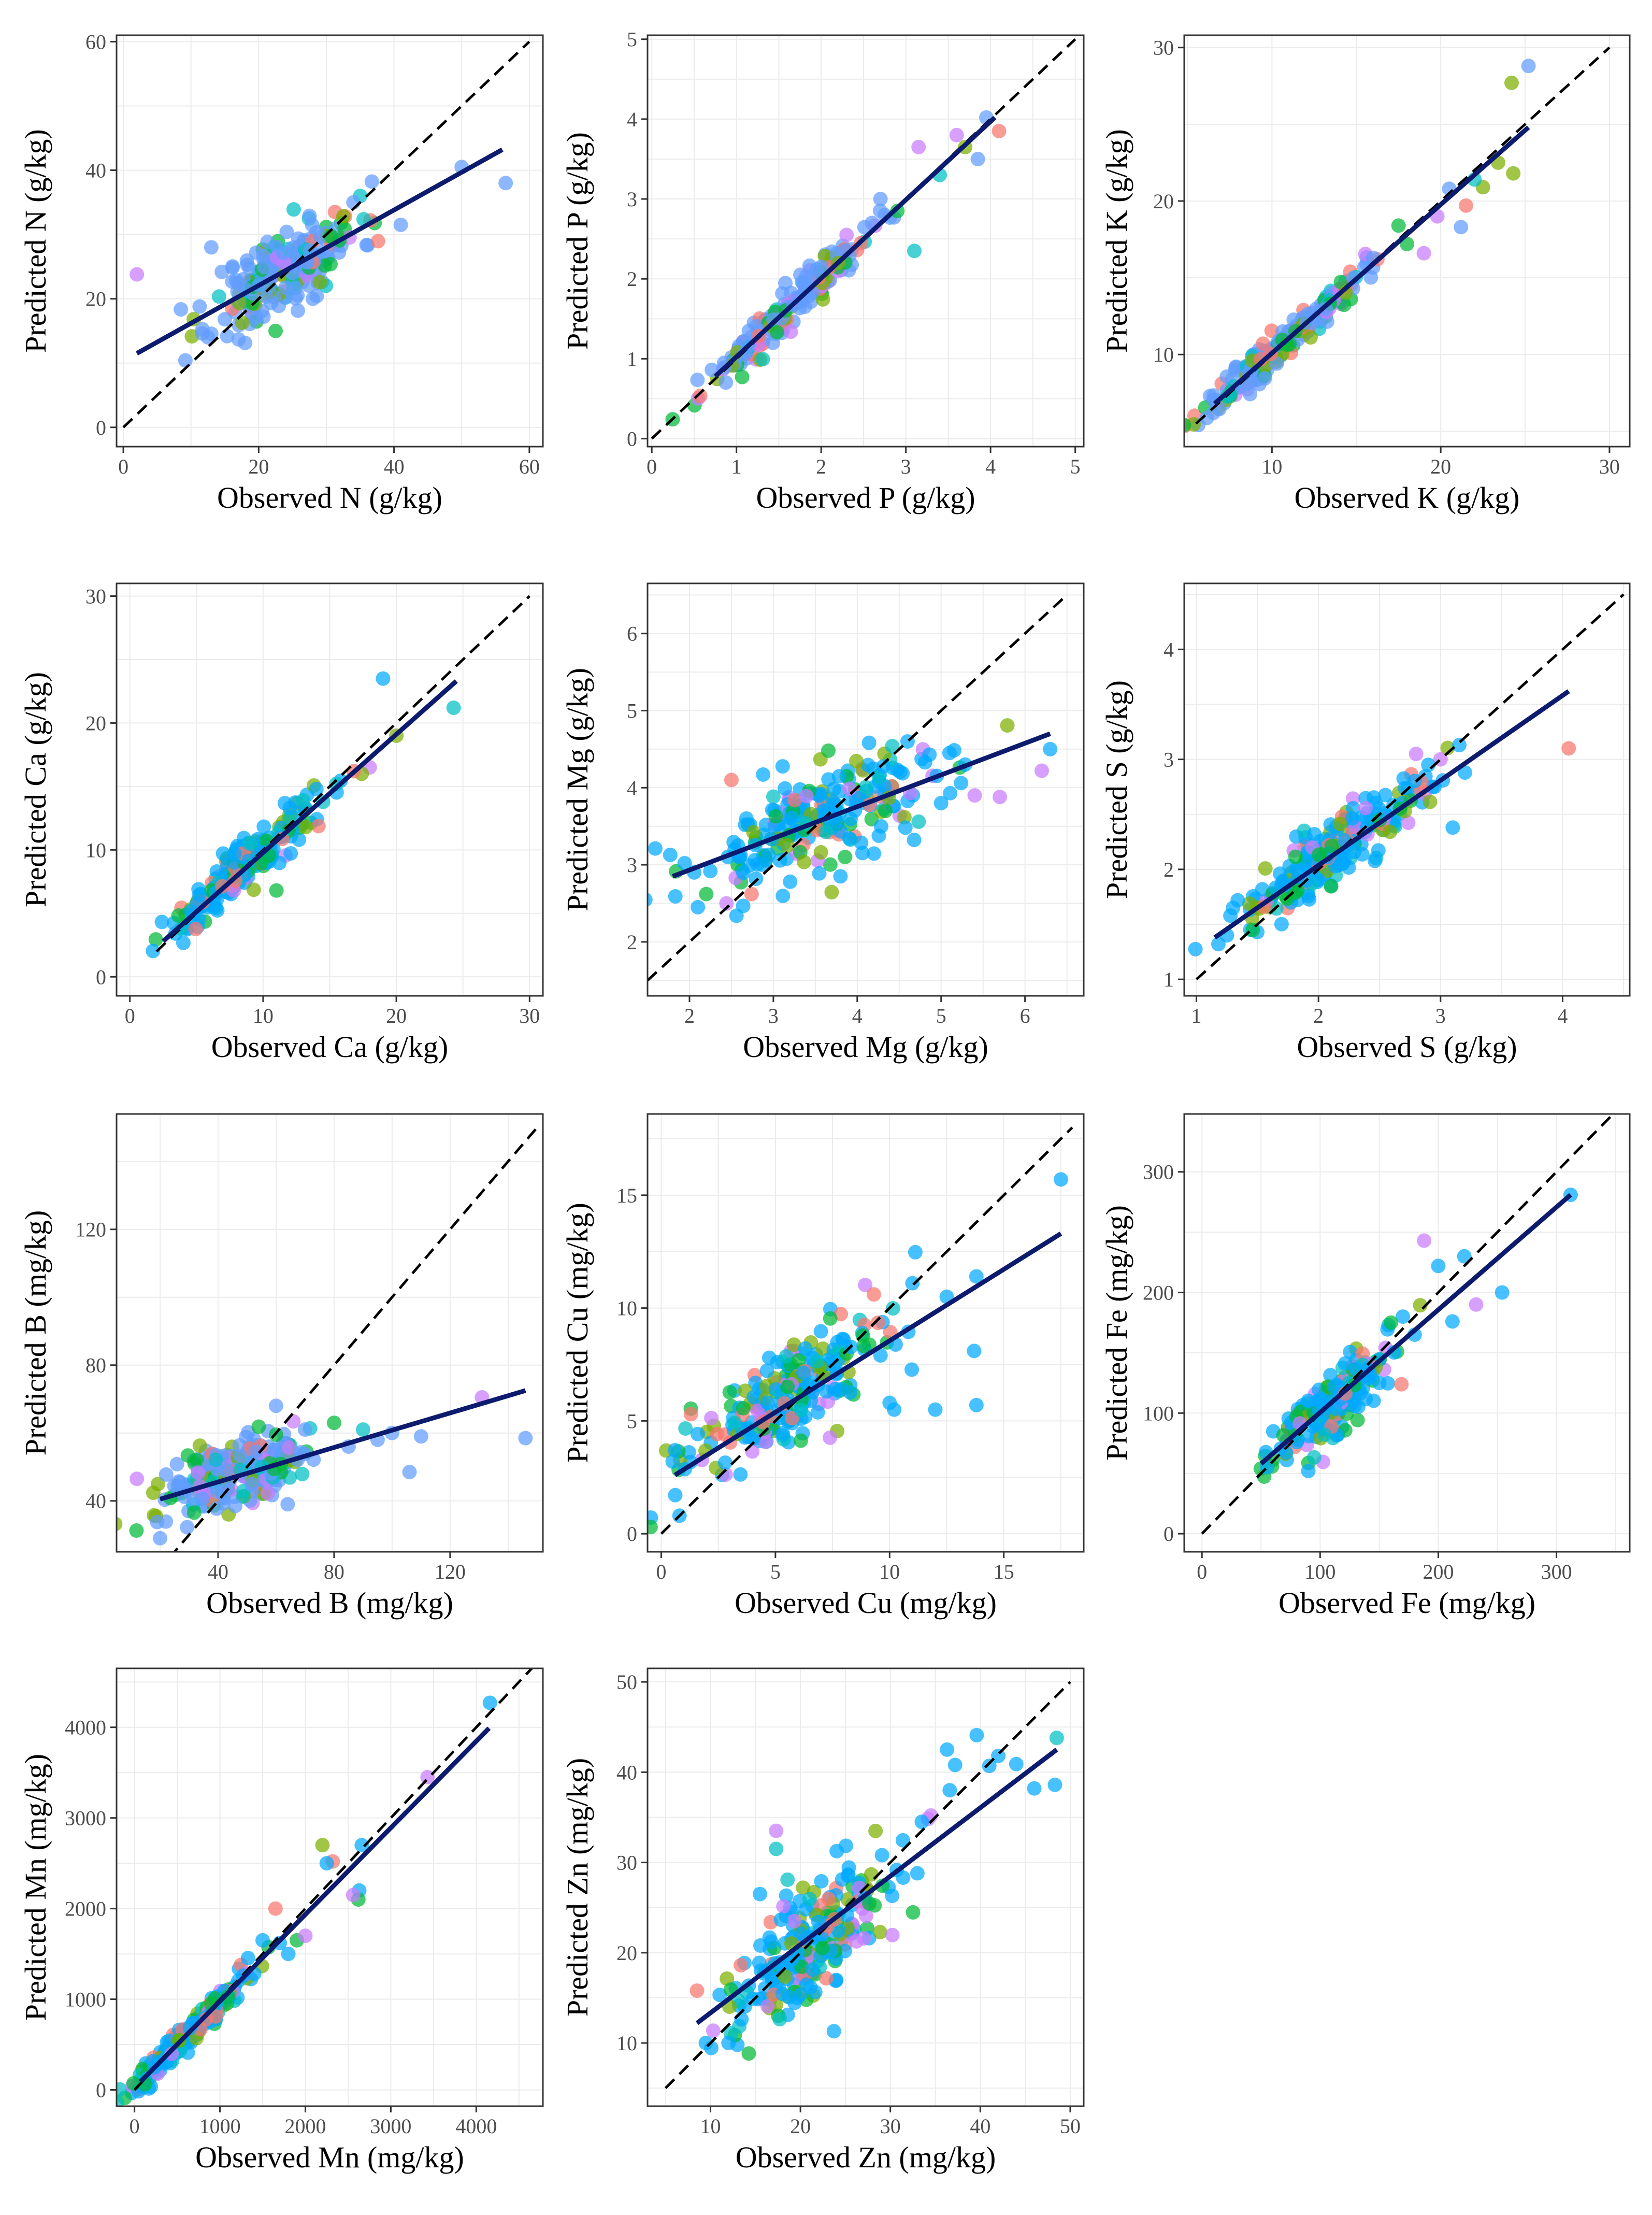  I want to click on x-tick-label: 3, so click(1440, 1015).